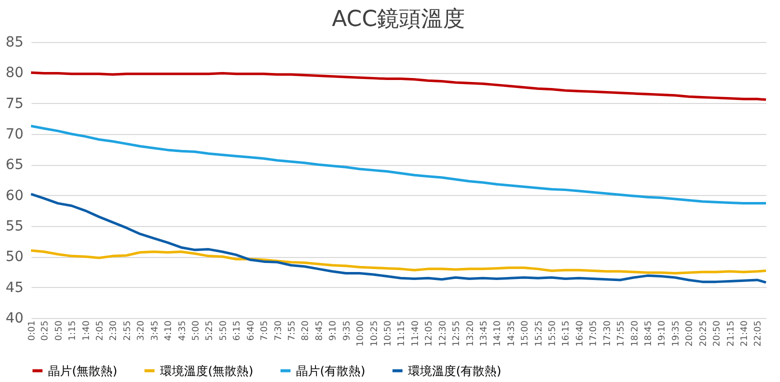 This screenshot has width=780, height=382. I want to click on x-tick-label: 6:40, so click(251, 330).